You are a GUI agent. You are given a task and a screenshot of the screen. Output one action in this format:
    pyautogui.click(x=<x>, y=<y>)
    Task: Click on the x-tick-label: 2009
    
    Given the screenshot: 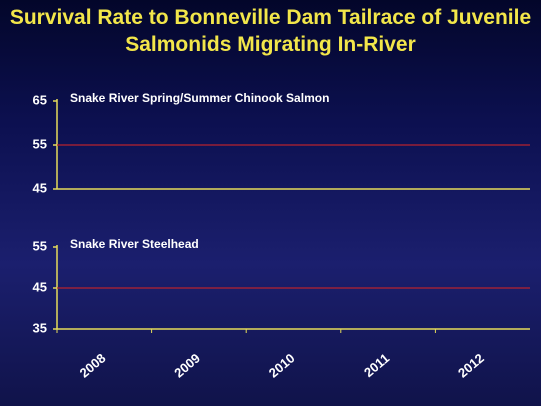 What is the action you would take?
    pyautogui.click(x=187, y=365)
    